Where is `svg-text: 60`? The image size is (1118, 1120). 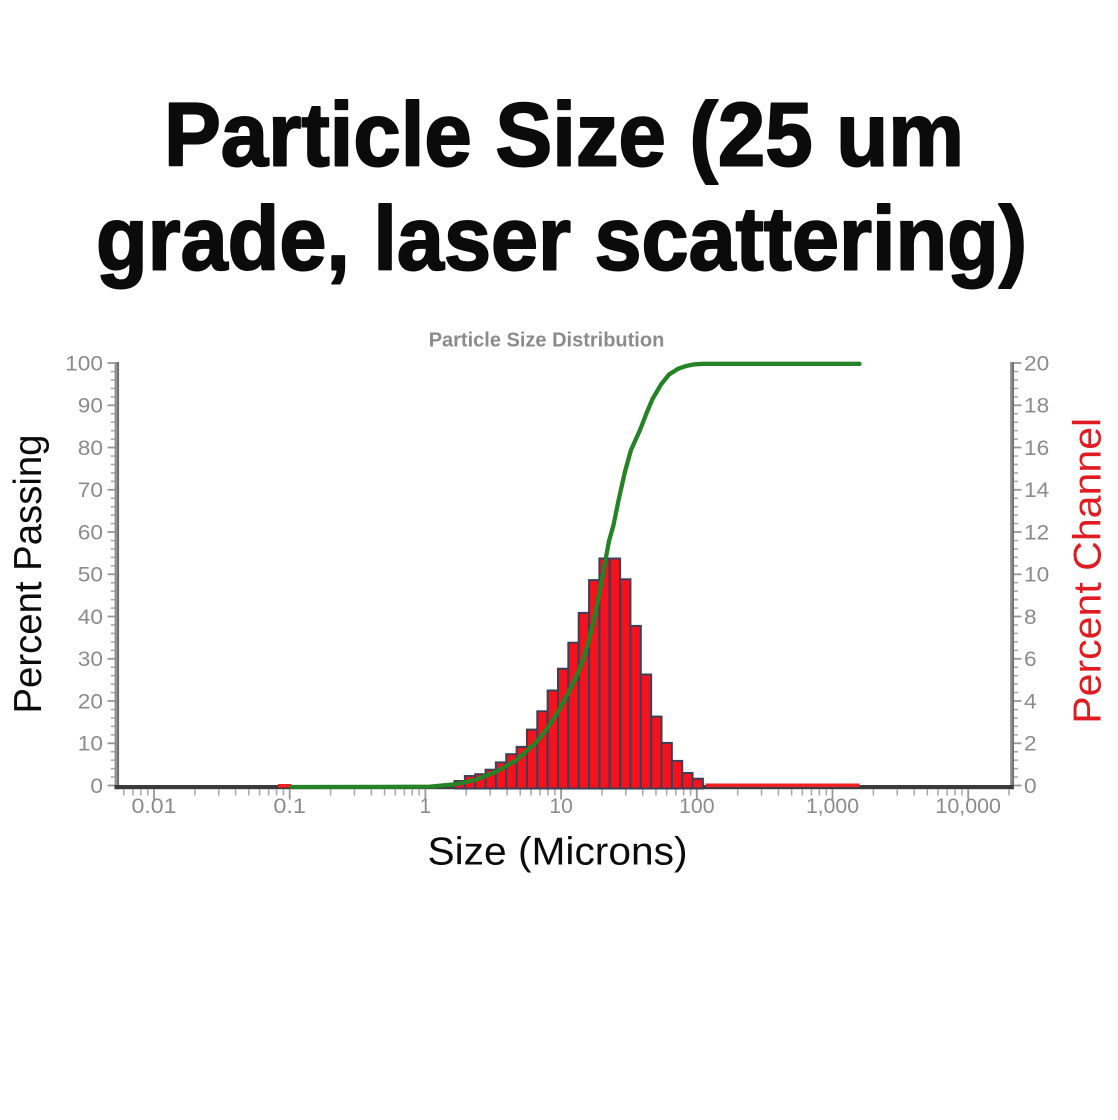 svg-text: 60 is located at coordinates (90, 532).